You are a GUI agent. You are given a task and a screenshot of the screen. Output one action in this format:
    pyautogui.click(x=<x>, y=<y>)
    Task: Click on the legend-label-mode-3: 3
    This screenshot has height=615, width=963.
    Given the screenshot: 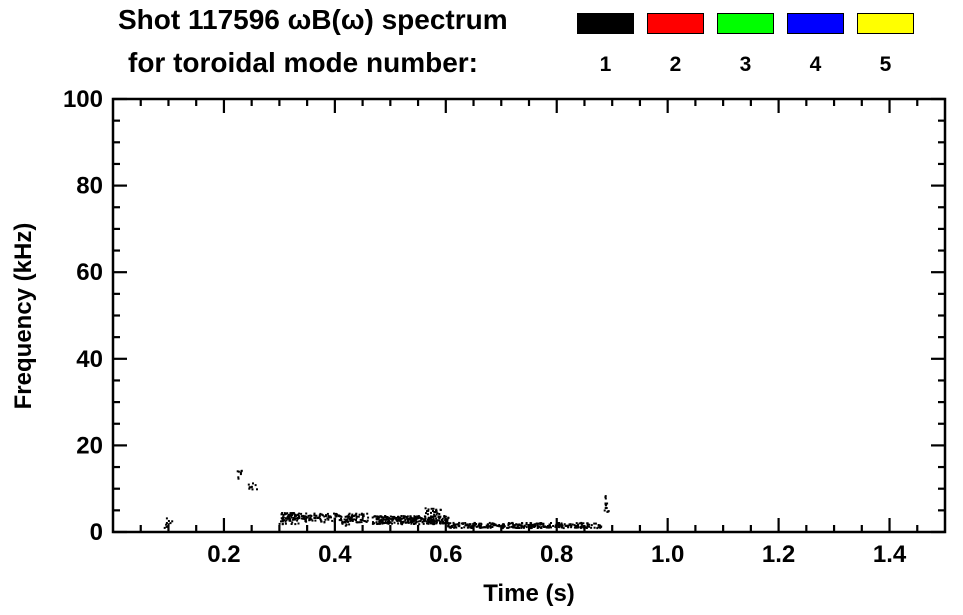 What is the action you would take?
    pyautogui.click(x=745, y=64)
    